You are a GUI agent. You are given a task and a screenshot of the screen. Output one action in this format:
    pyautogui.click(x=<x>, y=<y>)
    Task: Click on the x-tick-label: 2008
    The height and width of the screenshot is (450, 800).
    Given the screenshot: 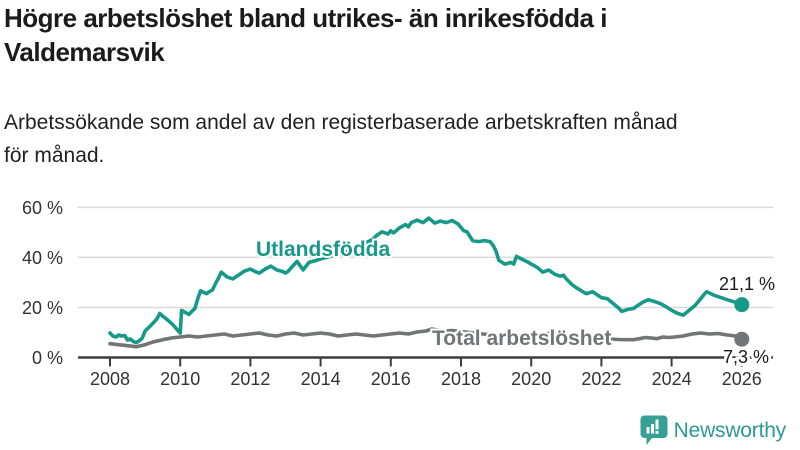 What is the action you would take?
    pyautogui.click(x=110, y=379)
    